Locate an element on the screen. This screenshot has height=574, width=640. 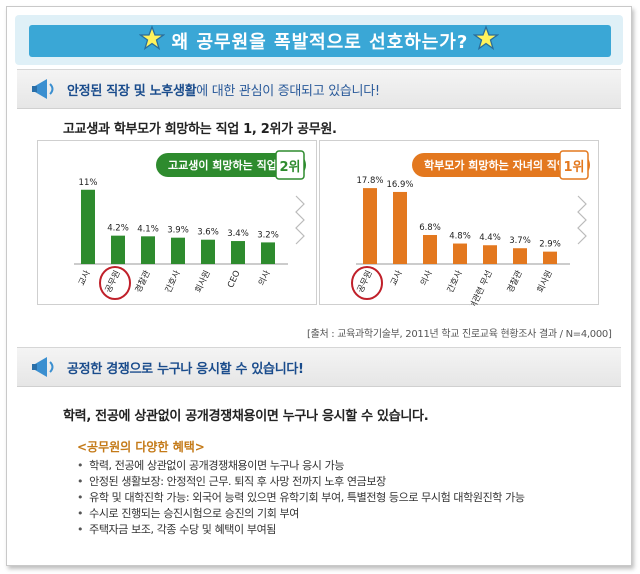
value-label: 4.4% is located at coordinates (490, 238).